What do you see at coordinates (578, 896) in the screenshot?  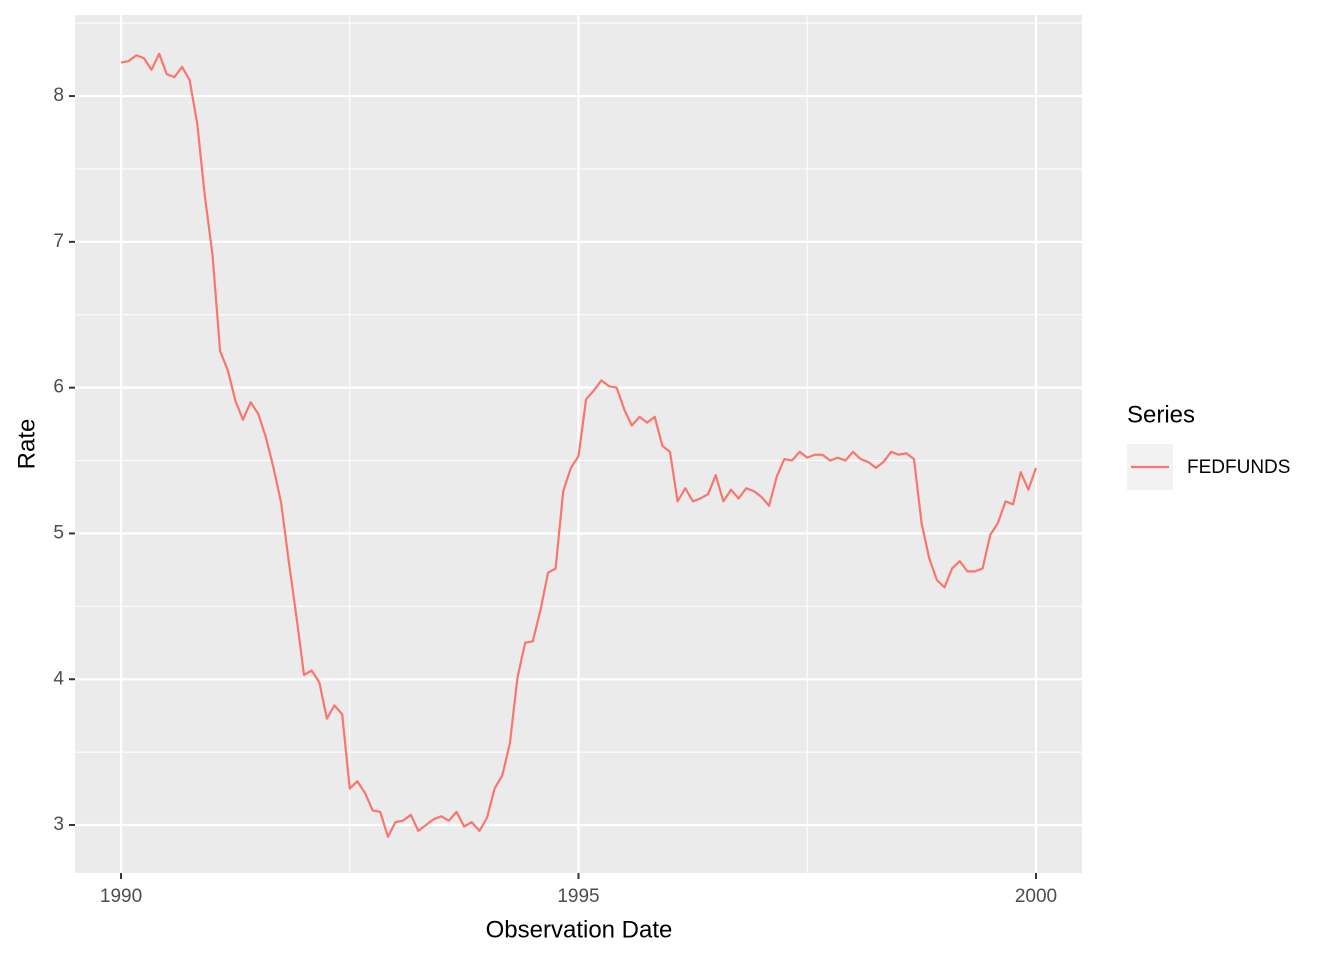 I see `x-tick-label: 1995` at bounding box center [578, 896].